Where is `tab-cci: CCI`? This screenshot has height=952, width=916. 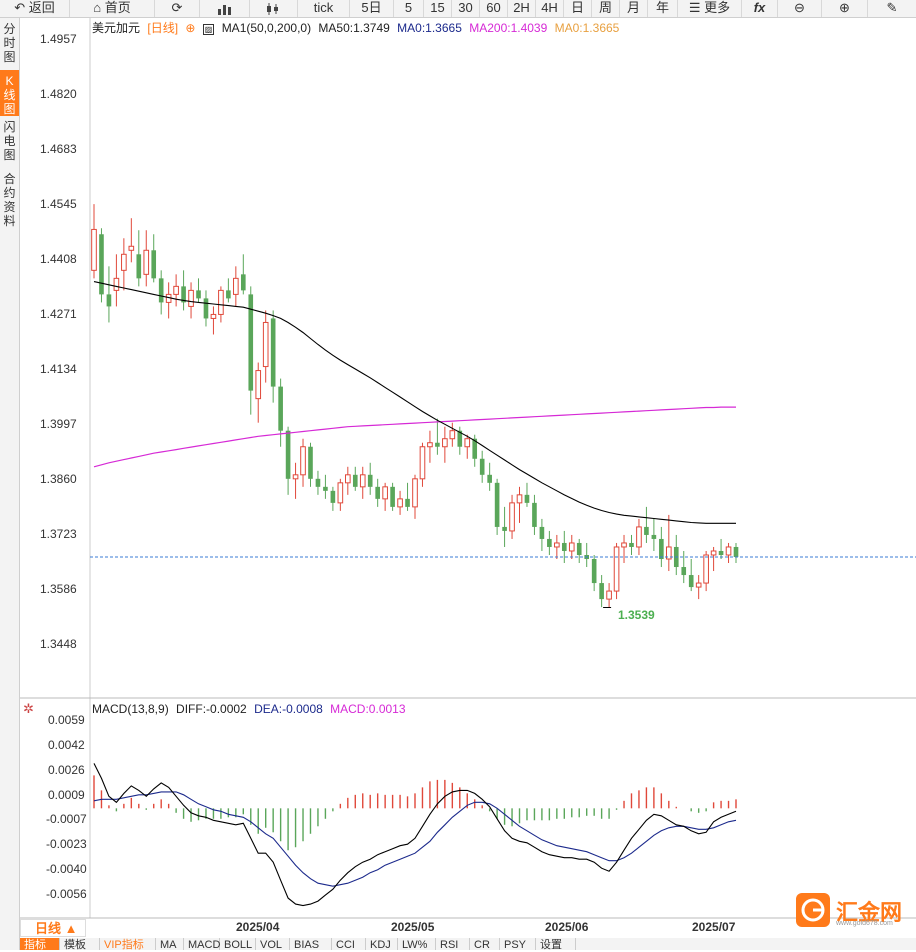 tab-cci: CCI is located at coordinates (349, 944).